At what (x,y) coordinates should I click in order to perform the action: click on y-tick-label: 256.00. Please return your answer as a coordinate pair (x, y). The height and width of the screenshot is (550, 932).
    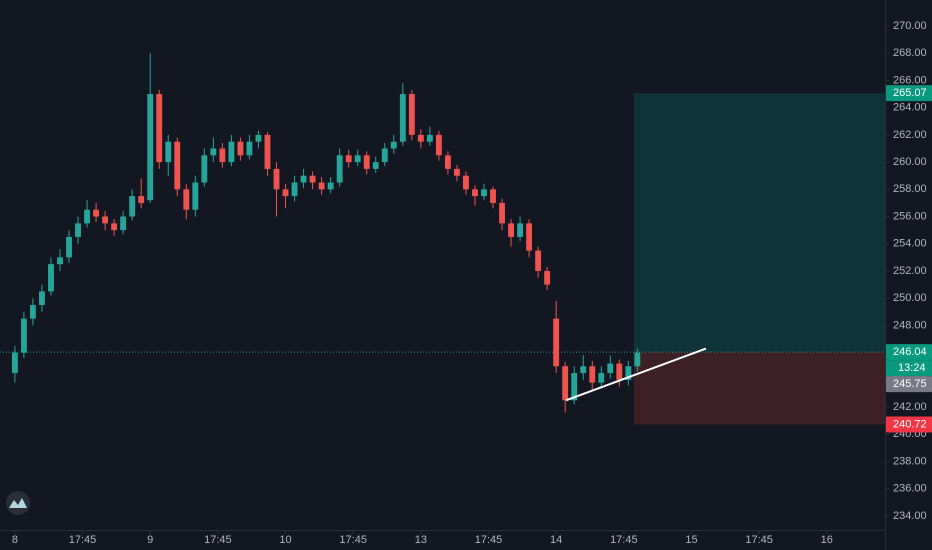
    Looking at the image, I should click on (910, 216).